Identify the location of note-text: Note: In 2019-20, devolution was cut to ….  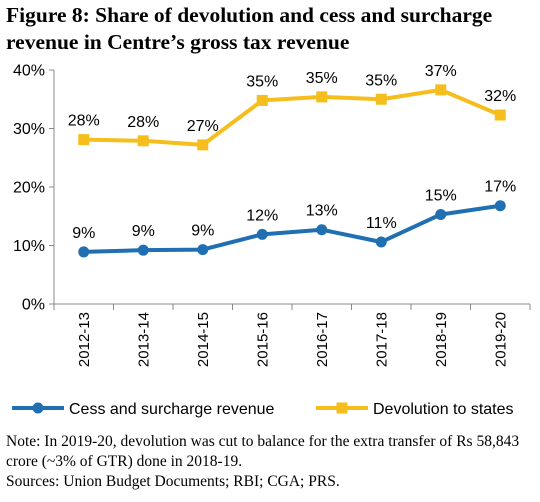
(263, 451).